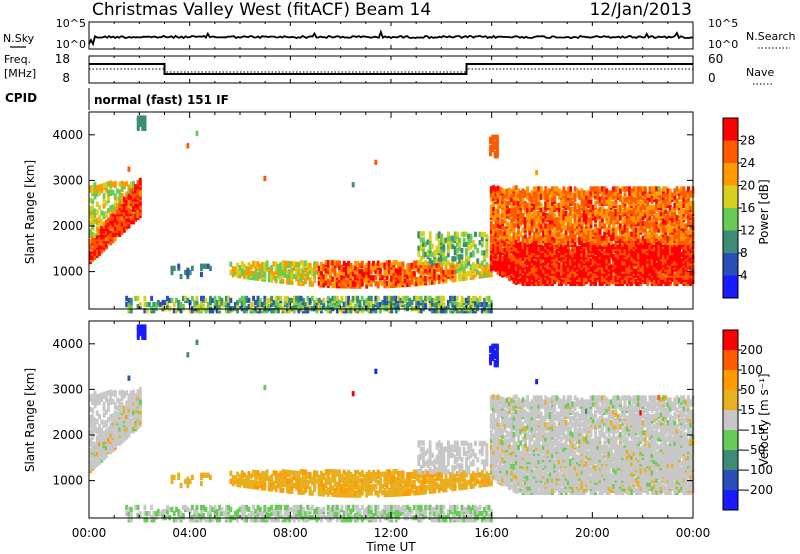 The image size is (800, 554). I want to click on date-title: 12/Jan/2013, so click(640, 10).